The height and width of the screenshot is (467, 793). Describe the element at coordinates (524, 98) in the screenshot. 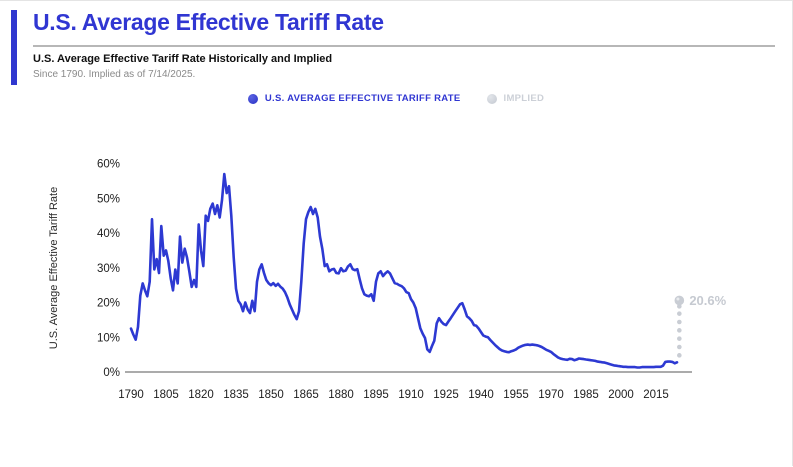

I see `legend-label: IMPLIED` at that location.